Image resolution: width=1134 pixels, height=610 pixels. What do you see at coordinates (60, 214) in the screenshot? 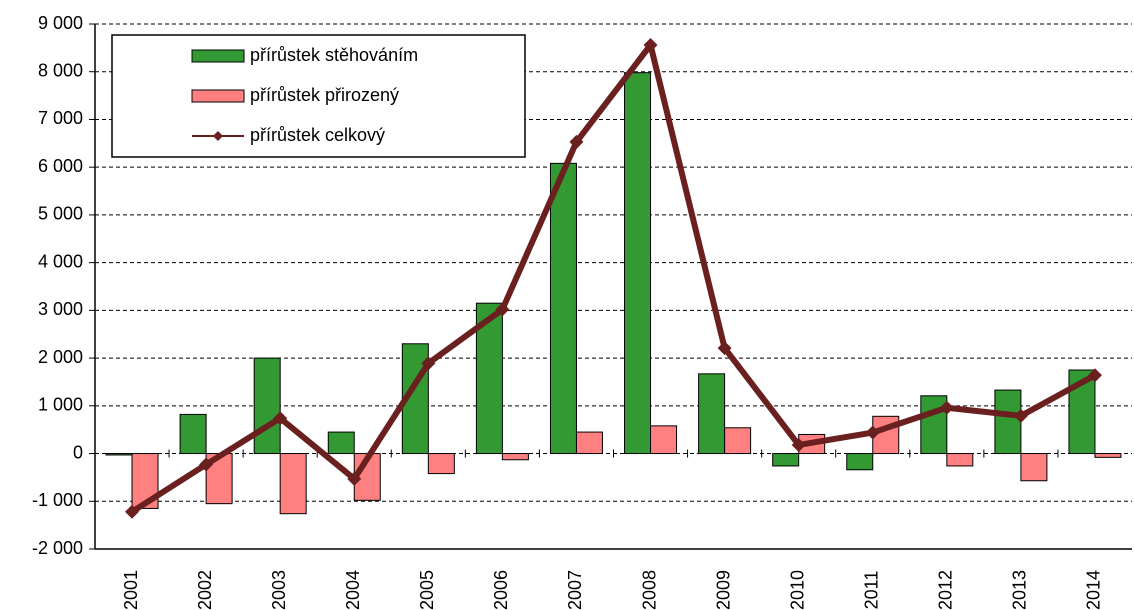
I see `y-tick-label: 5 000` at bounding box center [60, 214].